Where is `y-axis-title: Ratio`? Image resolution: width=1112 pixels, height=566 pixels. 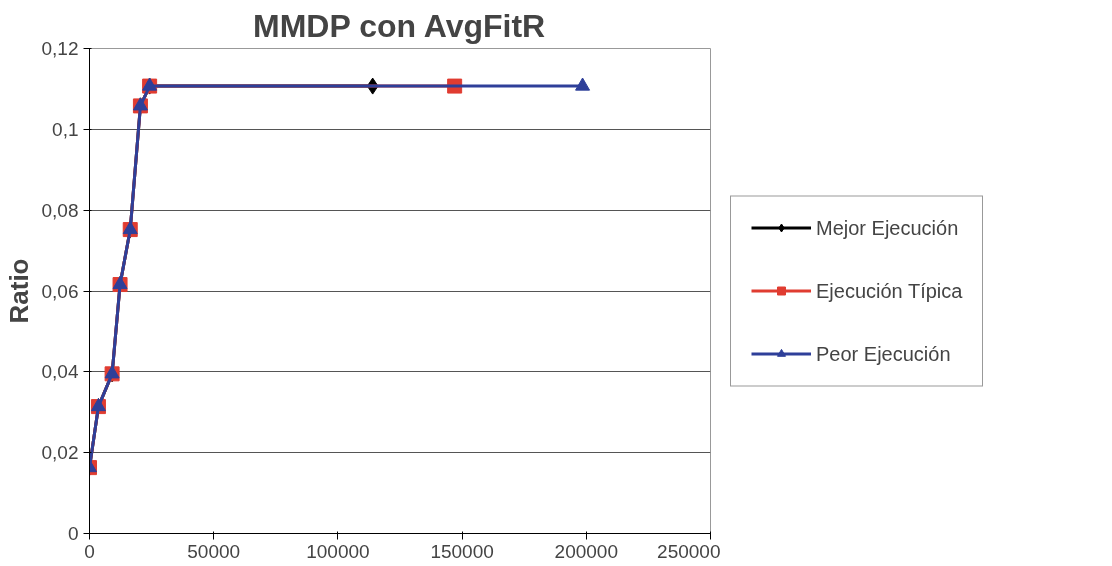 y-axis-title: Ratio is located at coordinates (18, 291).